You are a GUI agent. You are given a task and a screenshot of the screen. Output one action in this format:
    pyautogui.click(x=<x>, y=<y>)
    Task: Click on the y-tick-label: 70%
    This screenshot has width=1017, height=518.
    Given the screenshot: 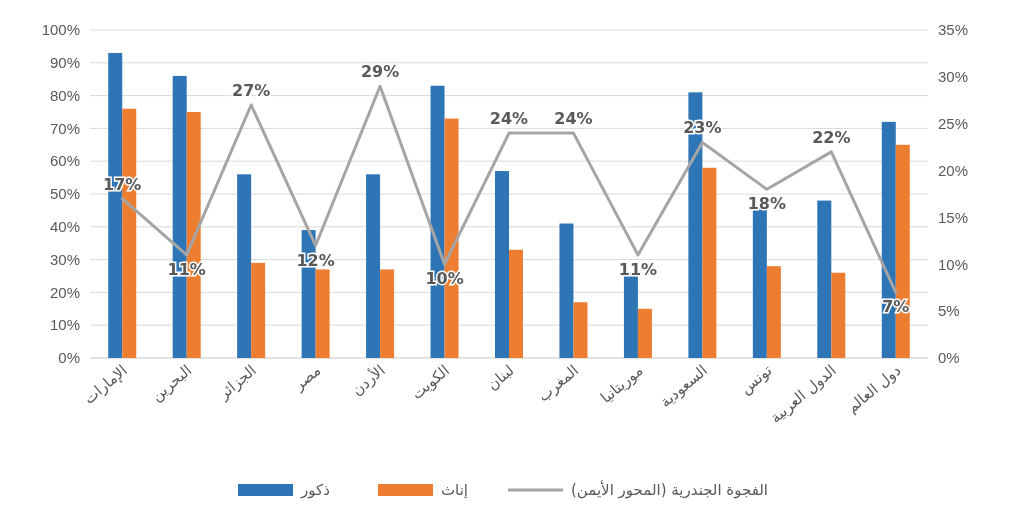 What is the action you would take?
    pyautogui.click(x=64, y=128)
    